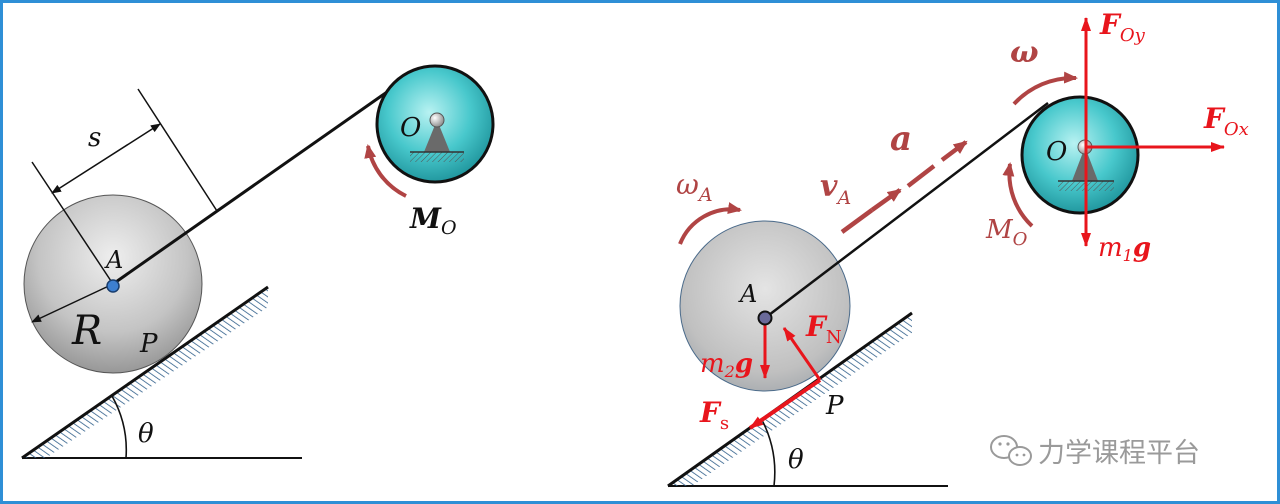  I want to click on omega-label: ω, so click(1024, 52).